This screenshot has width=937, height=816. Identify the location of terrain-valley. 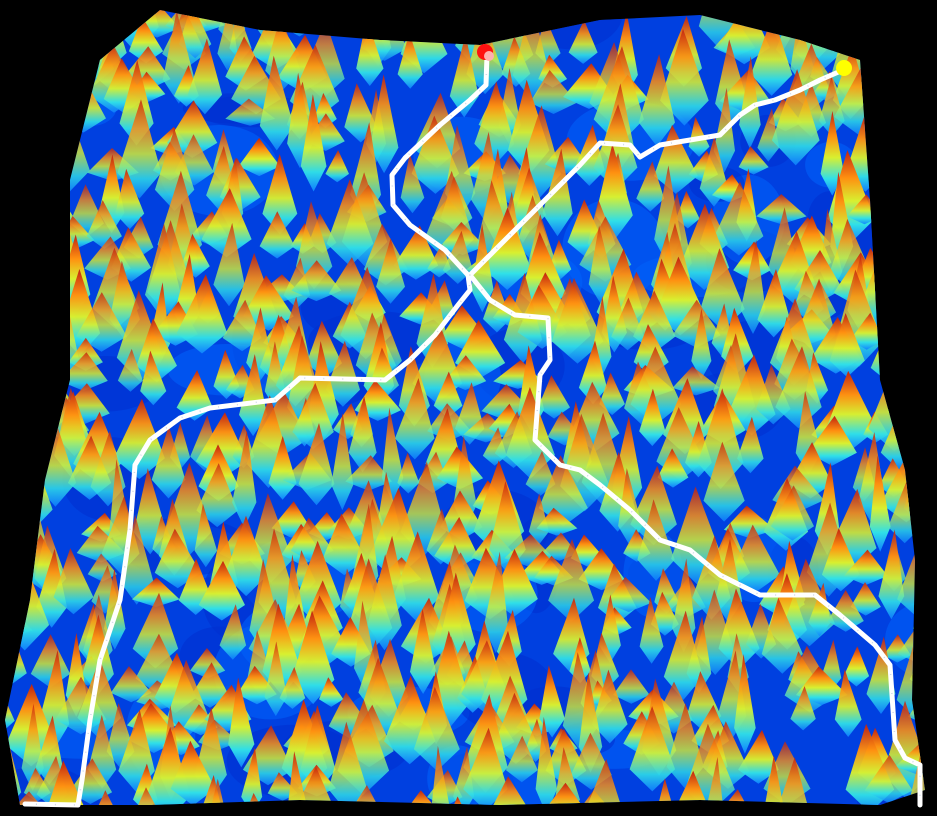
(905, 639).